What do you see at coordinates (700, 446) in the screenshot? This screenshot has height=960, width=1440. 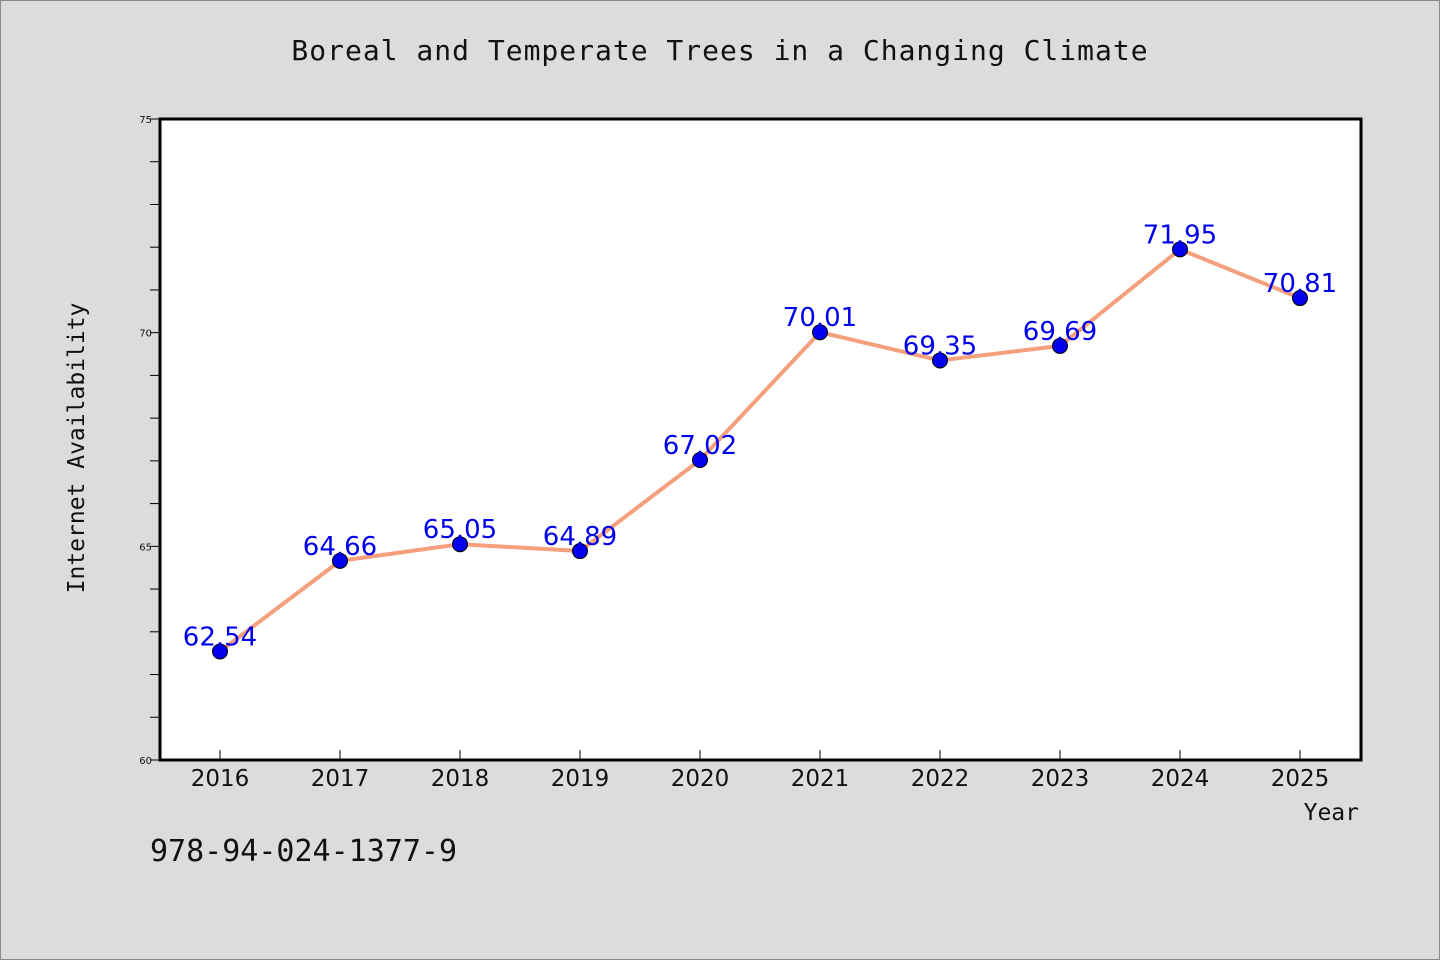 I see `data-label: 67.02` at bounding box center [700, 446].